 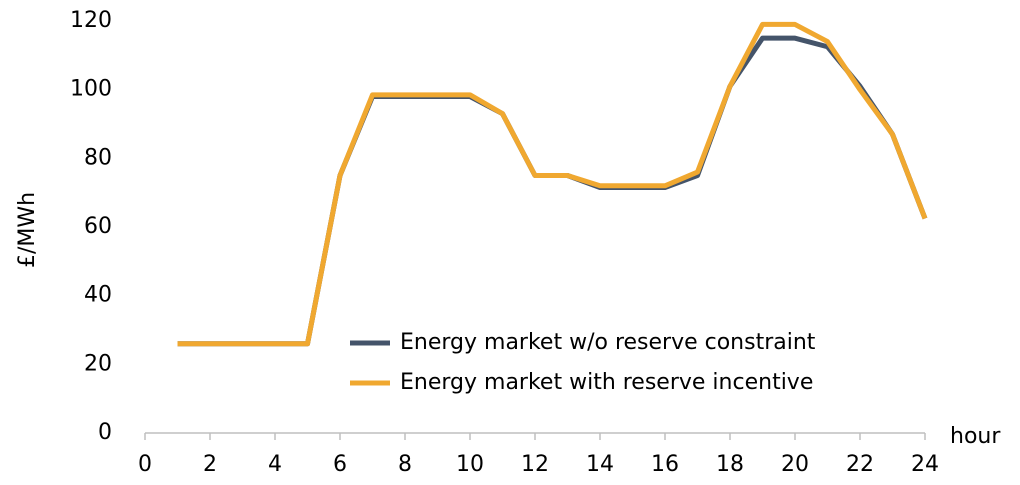 What do you see at coordinates (98, 295) in the screenshot?
I see `y-tick-label: 40` at bounding box center [98, 295].